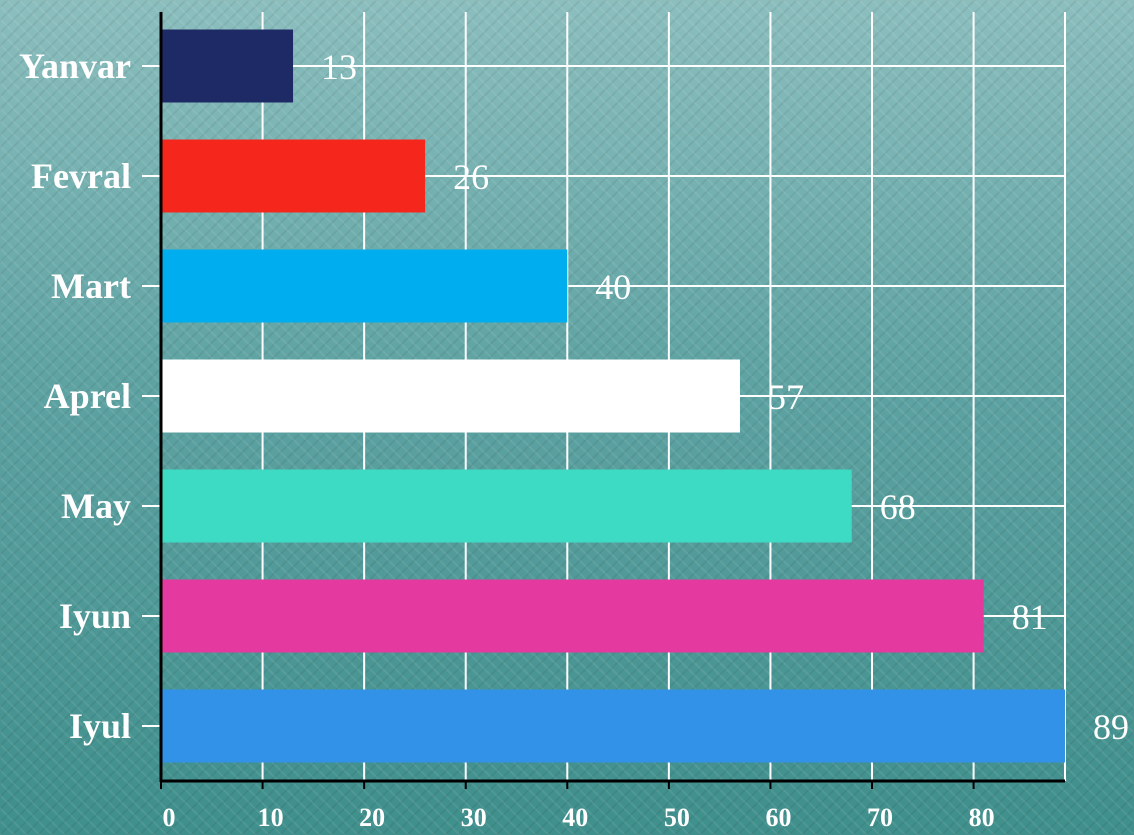 The image size is (1134, 835). What do you see at coordinates (87, 396) in the screenshot?
I see `category-label: Aprel` at bounding box center [87, 396].